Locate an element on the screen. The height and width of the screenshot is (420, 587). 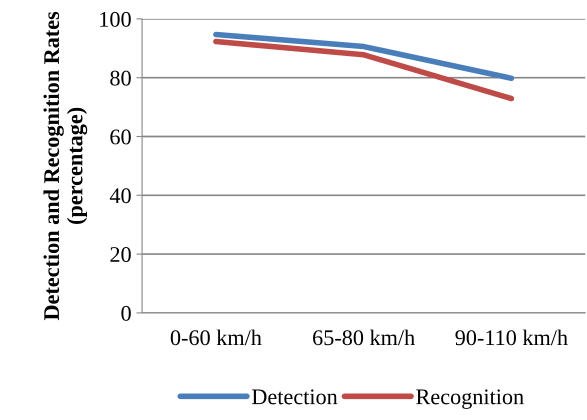
y-axis-title: Detection and Recognition Rates (percentage) is located at coordinates (65, 166).